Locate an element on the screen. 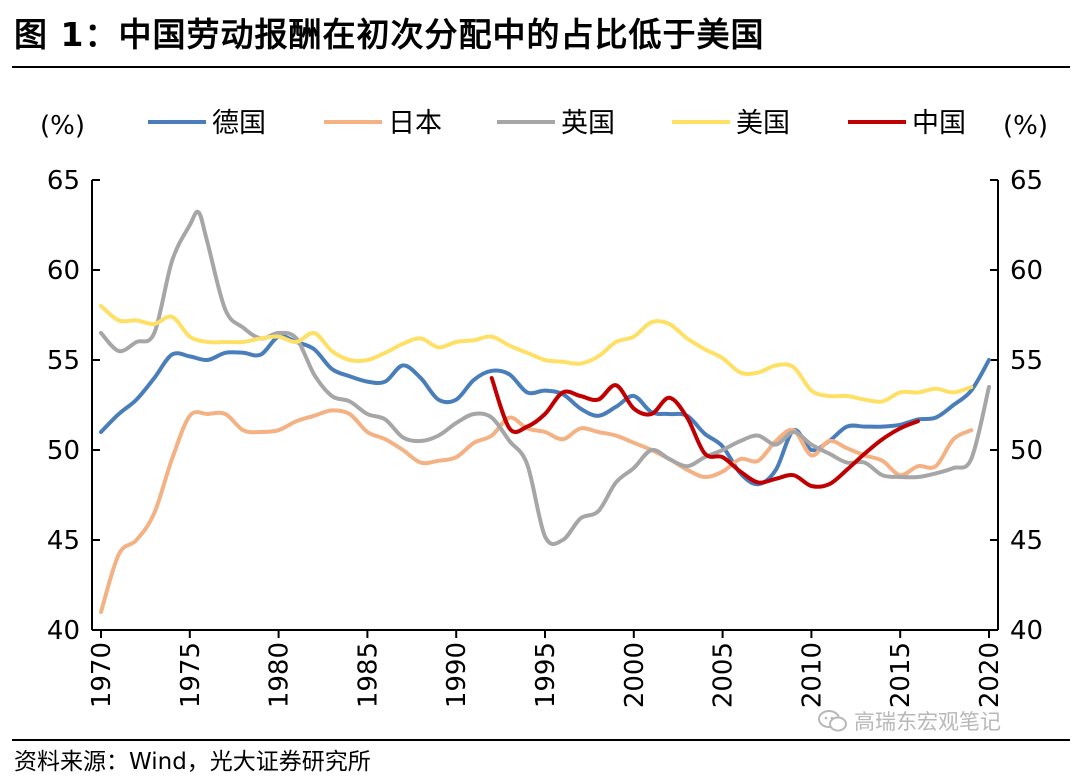 The image size is (1080, 776). wechat-icon is located at coordinates (832, 721).